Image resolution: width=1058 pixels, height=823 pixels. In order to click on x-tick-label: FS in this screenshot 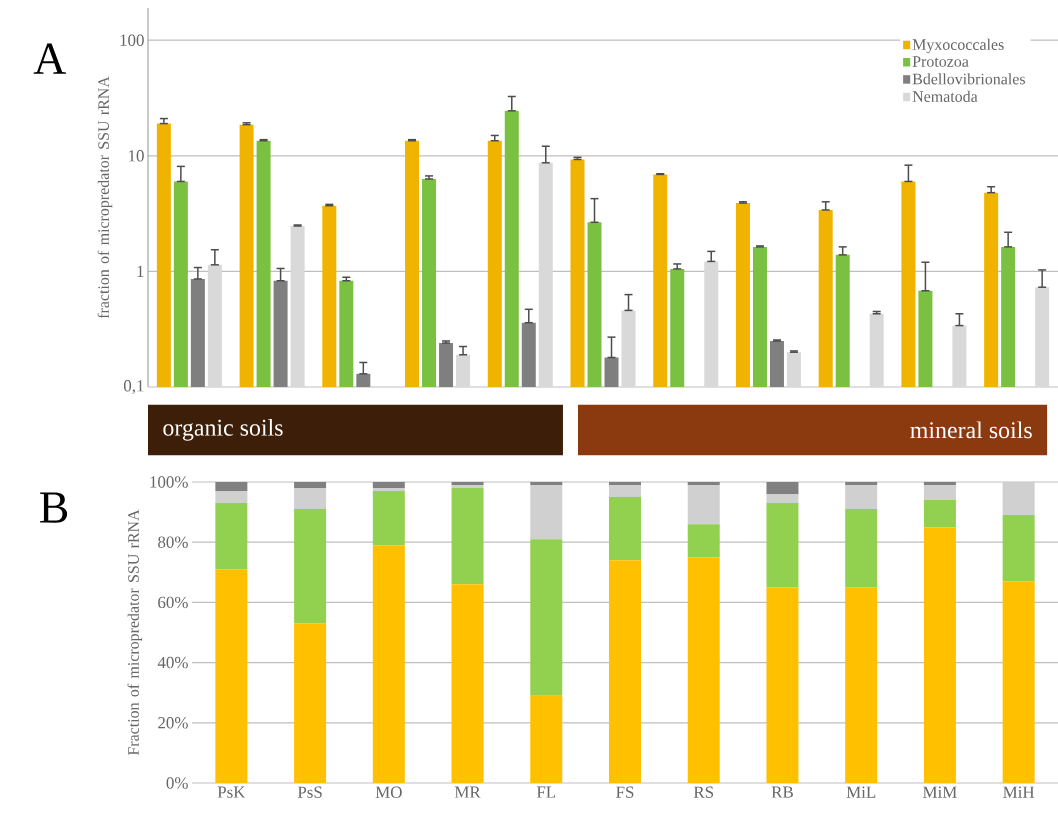, I will do `click(625, 792)`.